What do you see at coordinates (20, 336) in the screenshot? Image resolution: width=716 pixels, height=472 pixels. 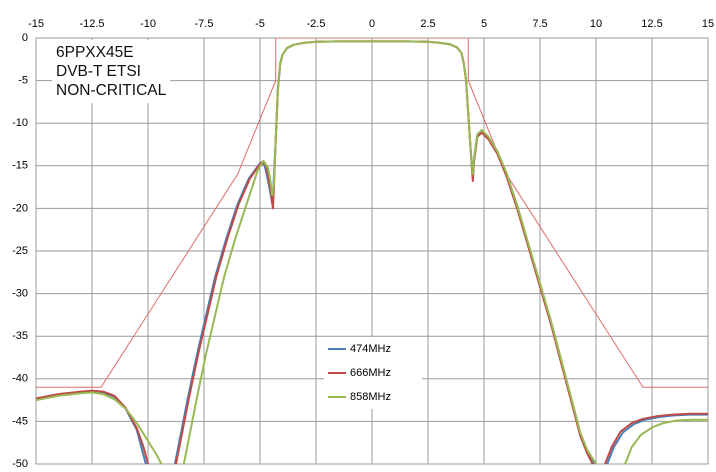 I see `y-tick-label: -35` at bounding box center [20, 336].